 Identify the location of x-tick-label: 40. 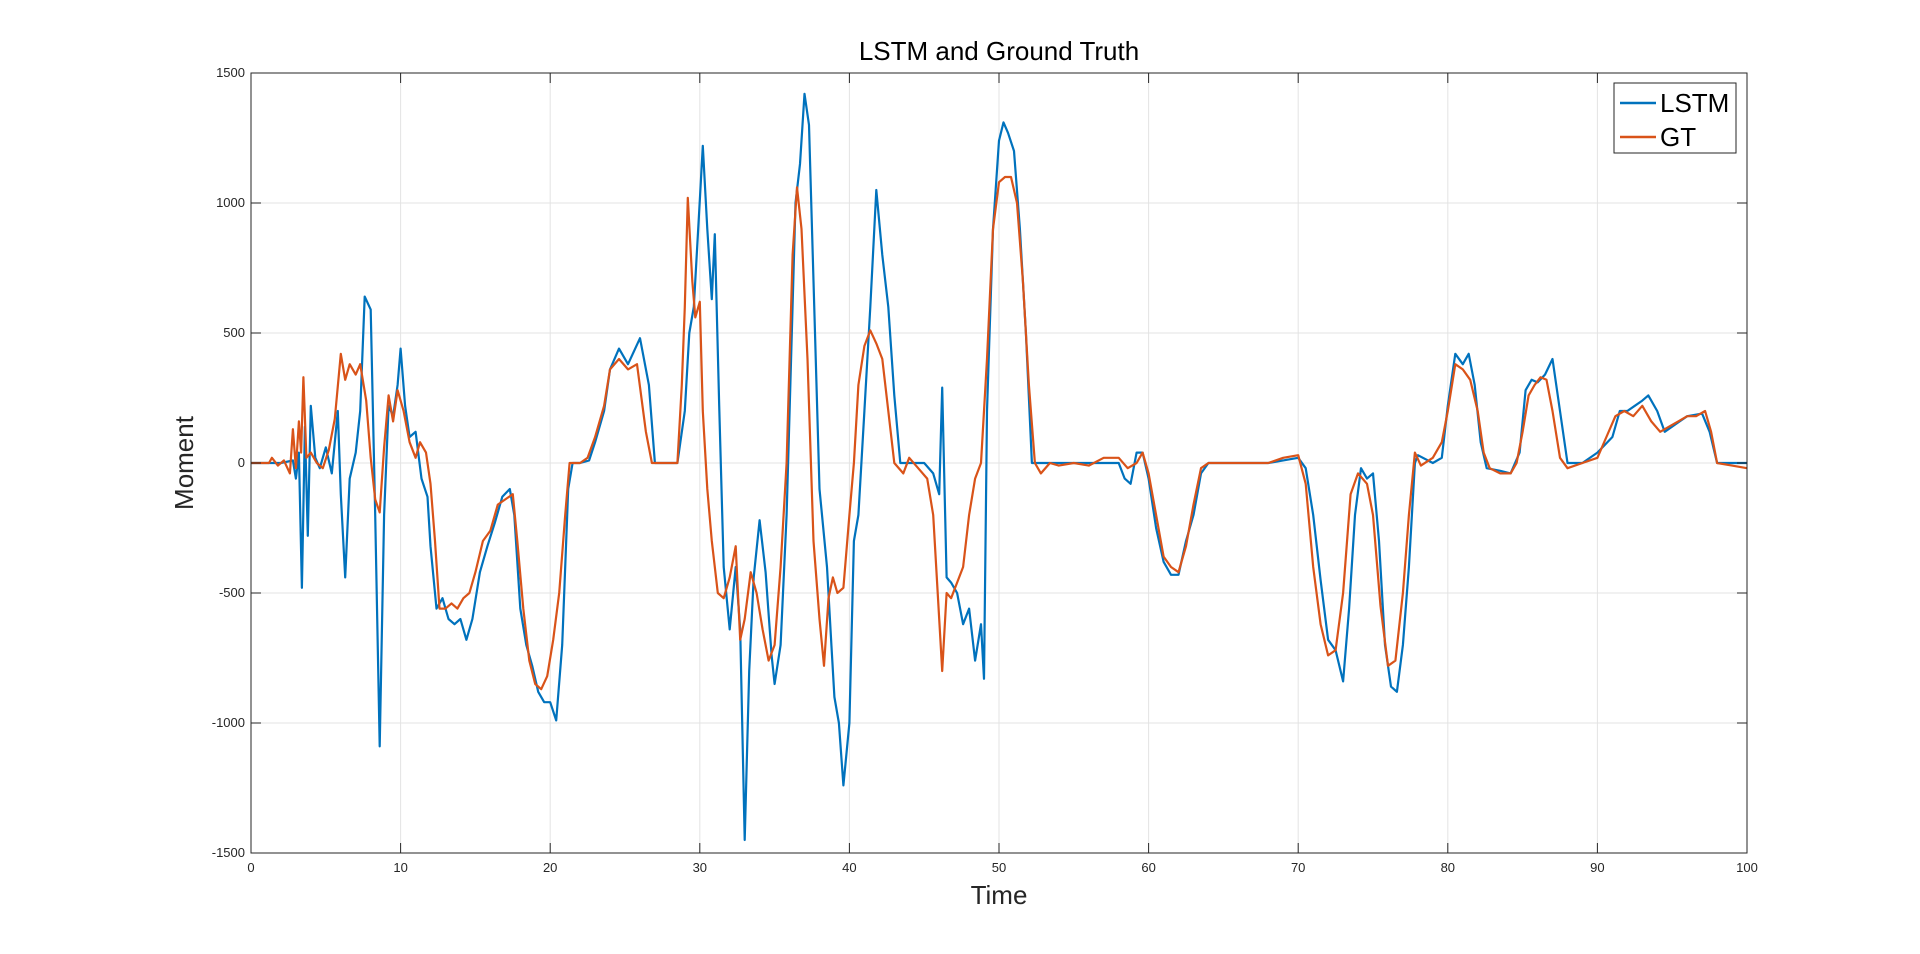
(849, 867).